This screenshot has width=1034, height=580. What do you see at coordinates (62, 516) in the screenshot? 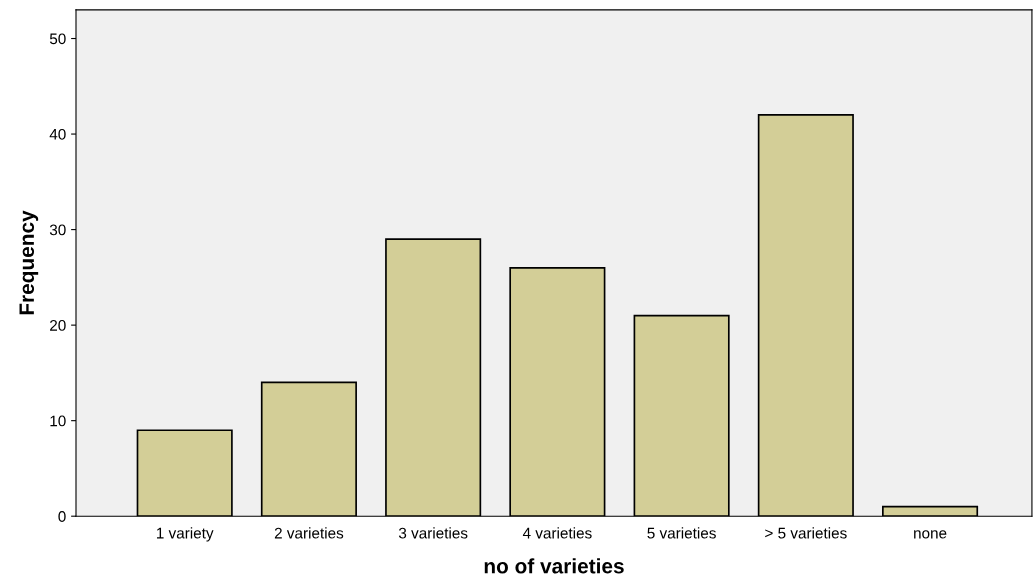
I see `y-tick-label: 0` at bounding box center [62, 516].